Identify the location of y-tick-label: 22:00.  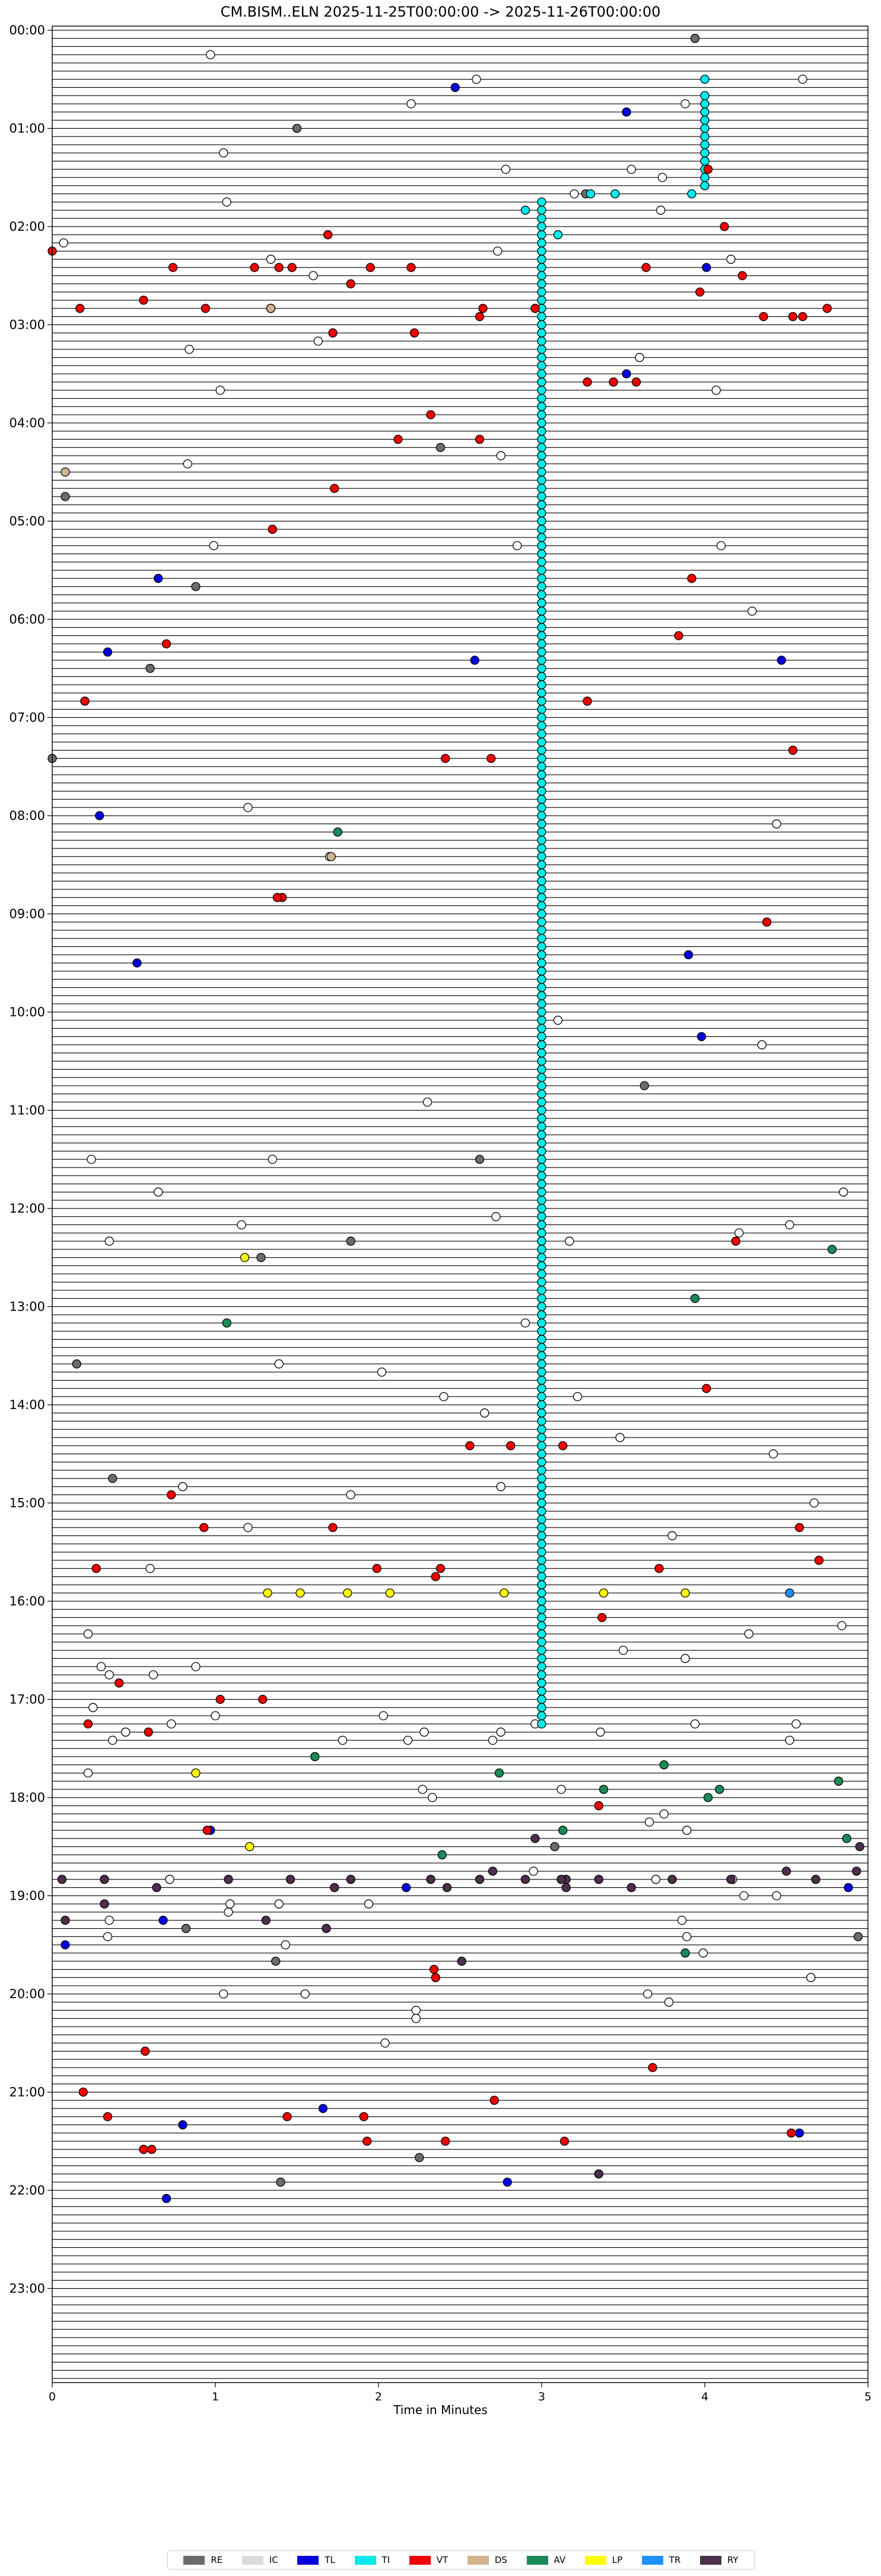
(27, 2190).